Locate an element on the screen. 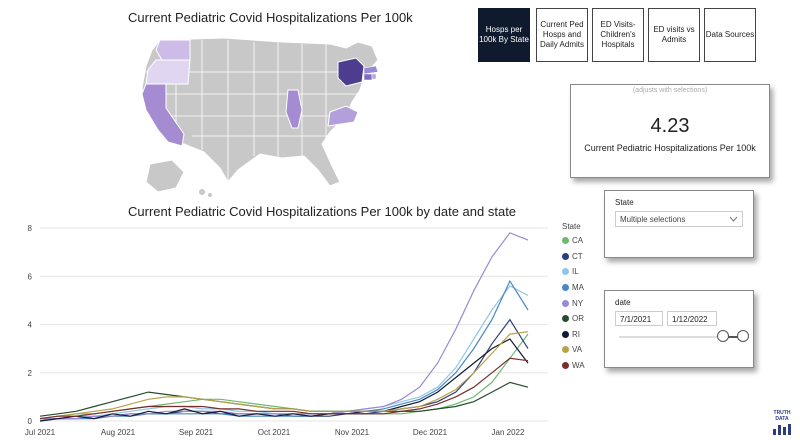 This screenshot has width=800, height=440. state-filter-title: State is located at coordinates (624, 202).